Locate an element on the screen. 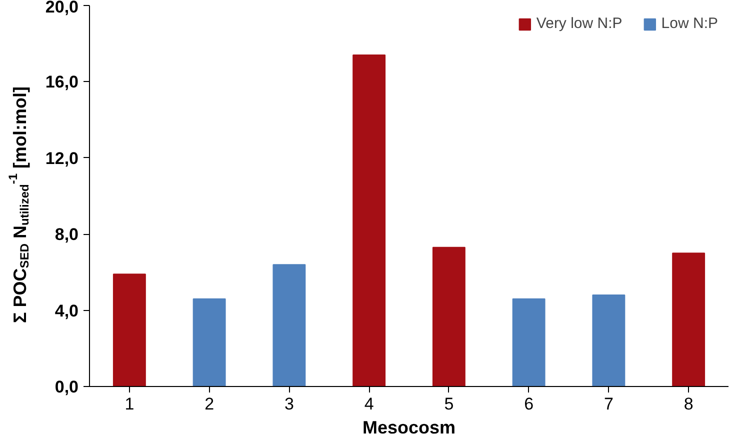  x-tick-label: 8 is located at coordinates (689, 404).